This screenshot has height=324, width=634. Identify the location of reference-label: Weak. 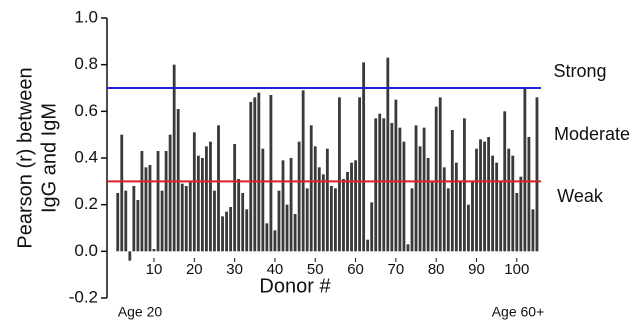
(580, 196).